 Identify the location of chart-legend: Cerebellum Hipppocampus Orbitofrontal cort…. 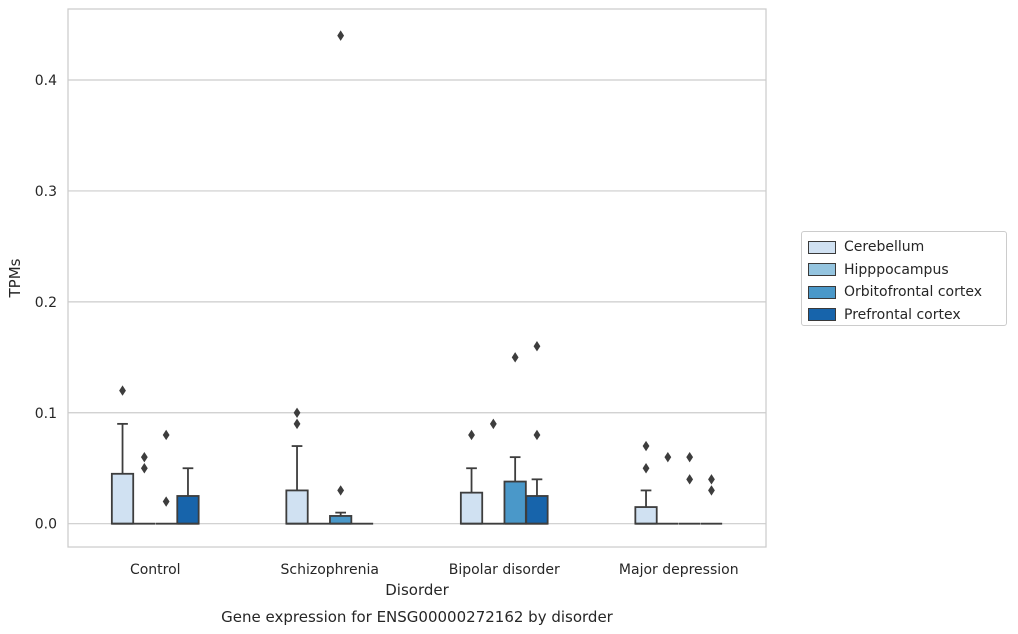
(904, 278).